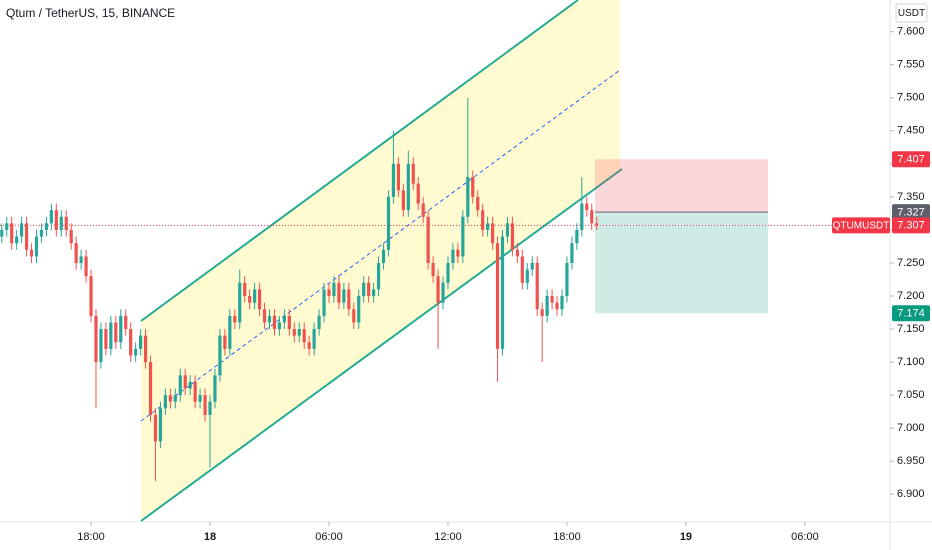  Describe the element at coordinates (911, 13) in the screenshot. I see `currency-label: USDT` at that location.